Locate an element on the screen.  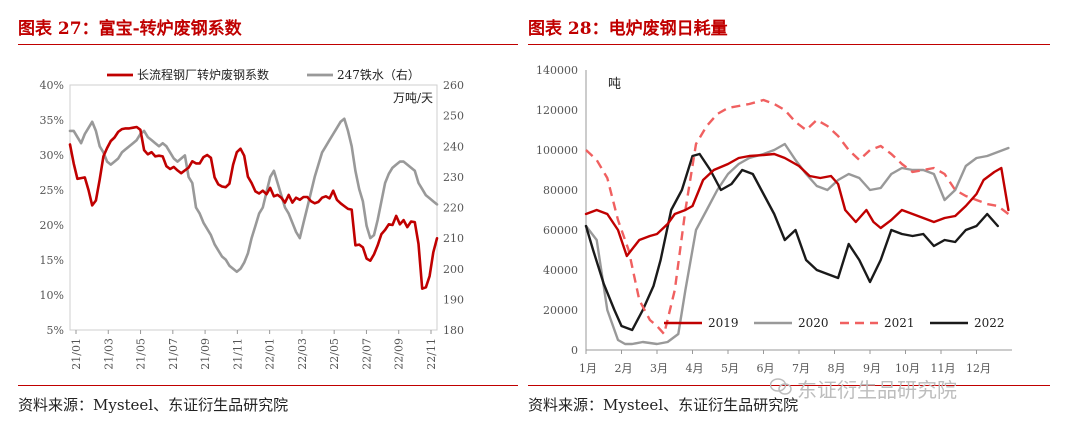
x-tick-label: 22/11 is located at coordinates (431, 354).